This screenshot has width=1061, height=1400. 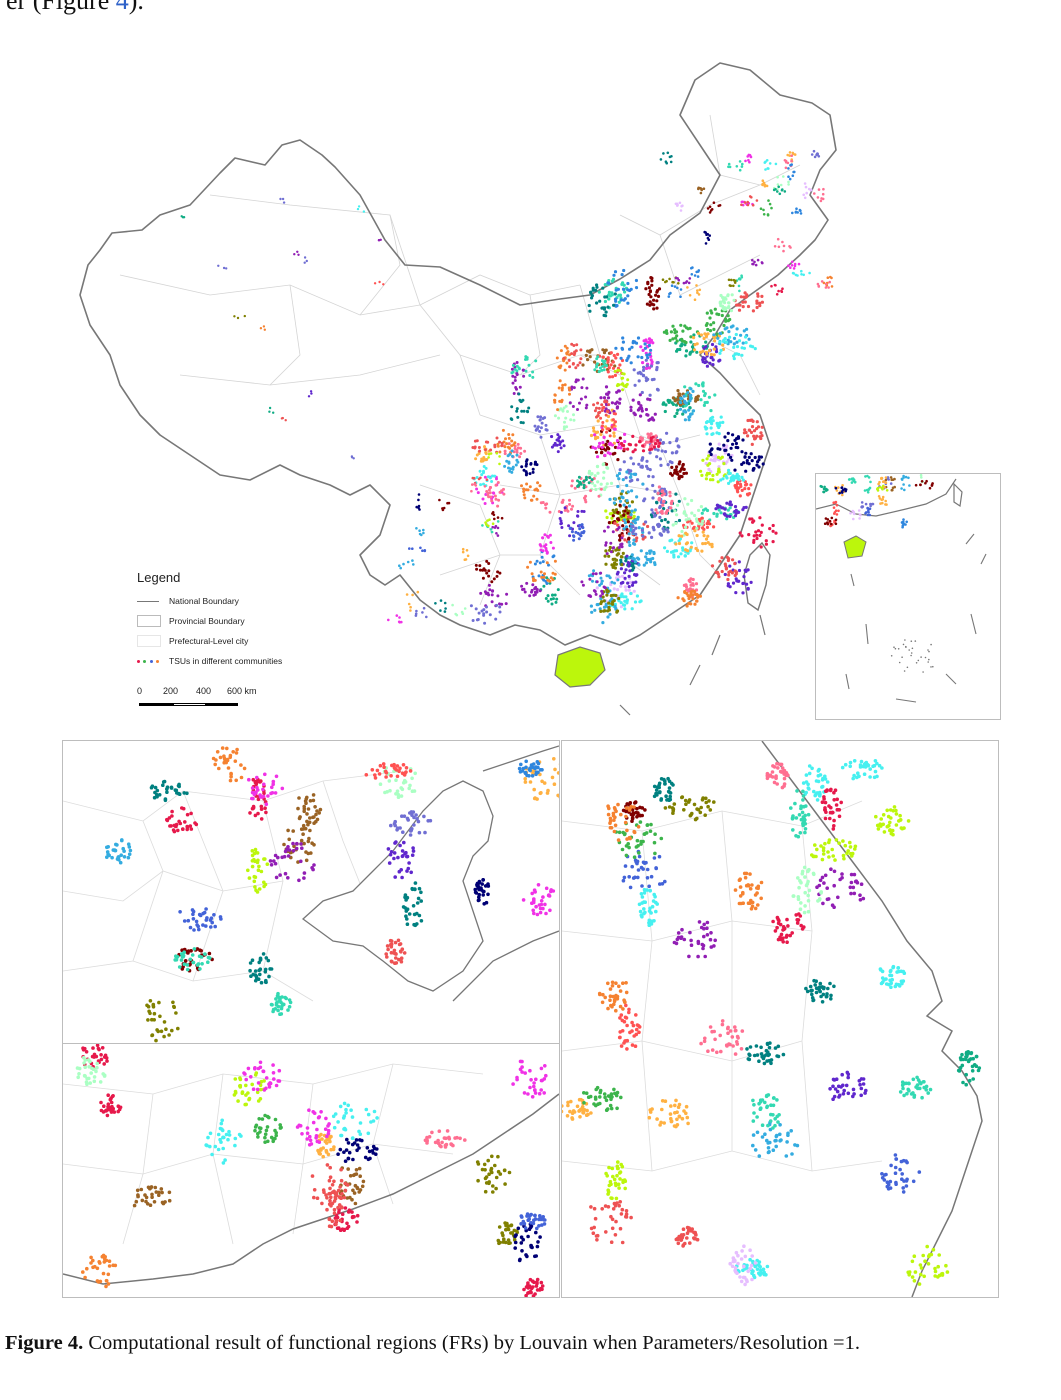 I want to click on legend-item-provincial: Provincial Boundary, so click(x=209, y=621).